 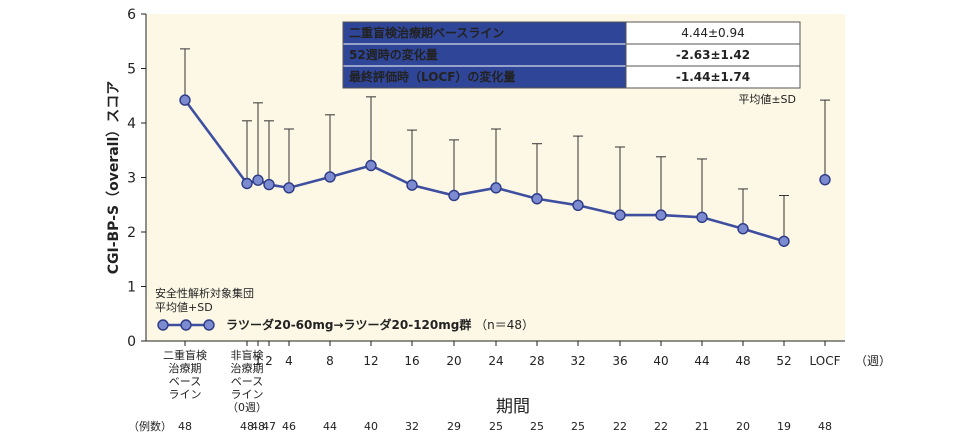 I want to click on table-label: 二重盲検治療期ベースライン, so click(x=426, y=32).